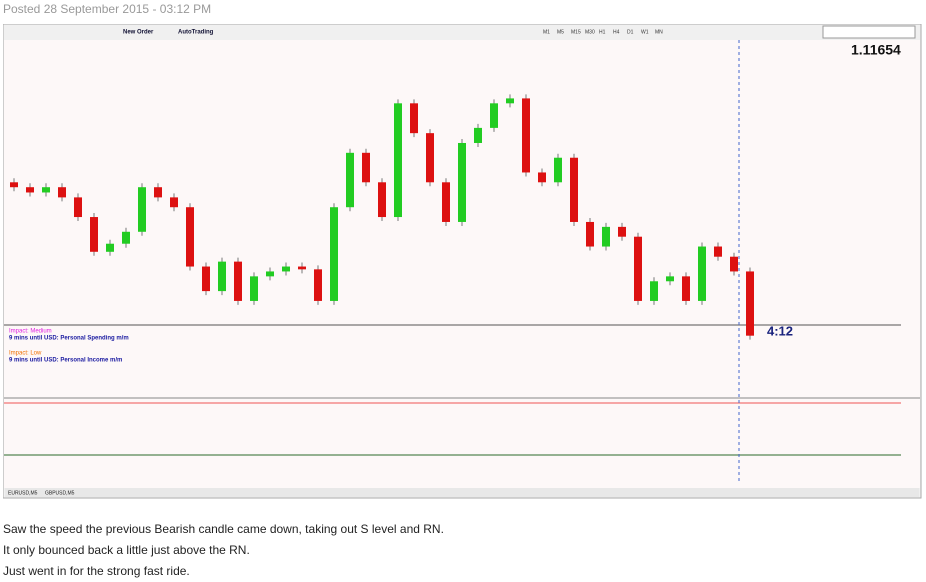 This screenshot has height=582, width=926. I want to click on timeframe-button: MN, so click(659, 32).